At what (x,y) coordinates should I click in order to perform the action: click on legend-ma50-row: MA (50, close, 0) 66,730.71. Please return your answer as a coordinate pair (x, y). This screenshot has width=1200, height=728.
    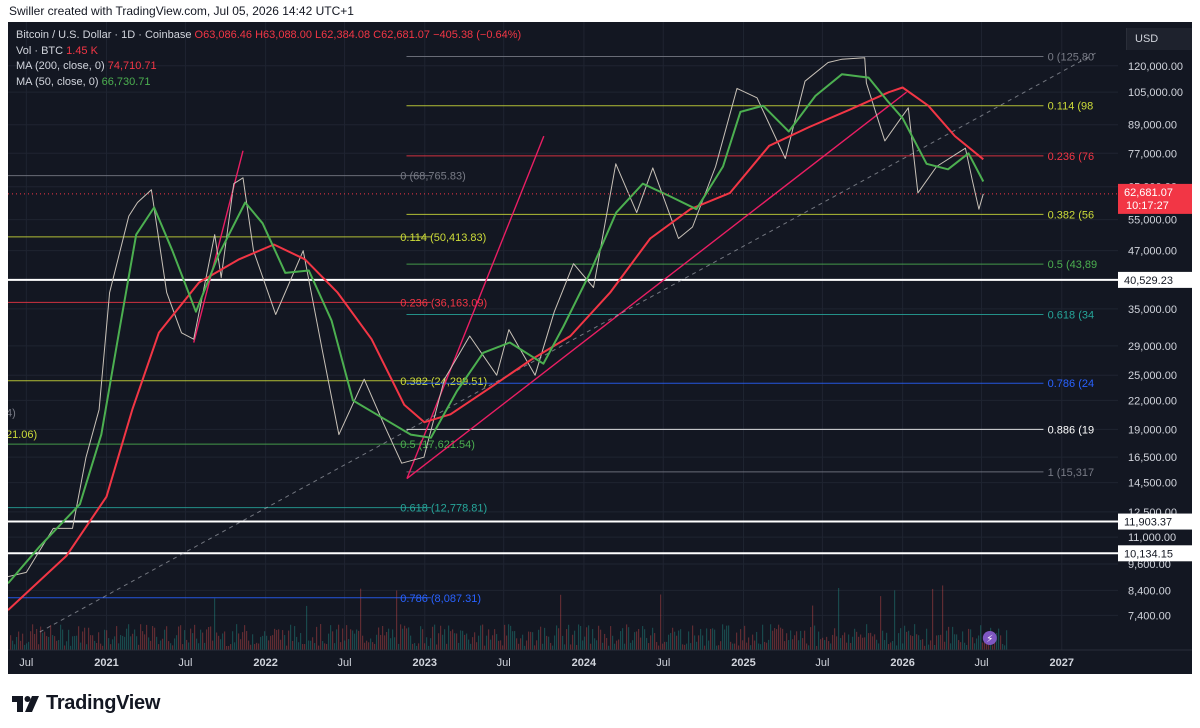
    Looking at the image, I should click on (268, 83).